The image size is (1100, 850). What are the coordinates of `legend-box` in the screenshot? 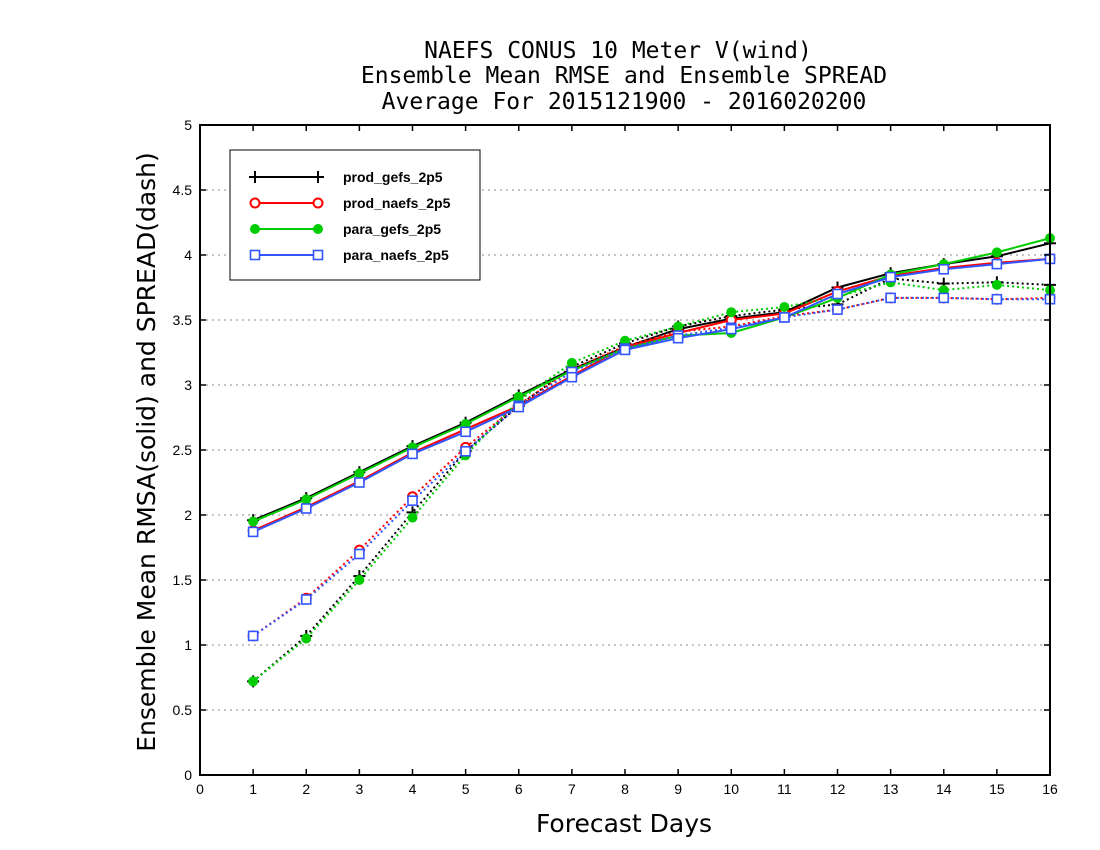 It's located at (355, 215).